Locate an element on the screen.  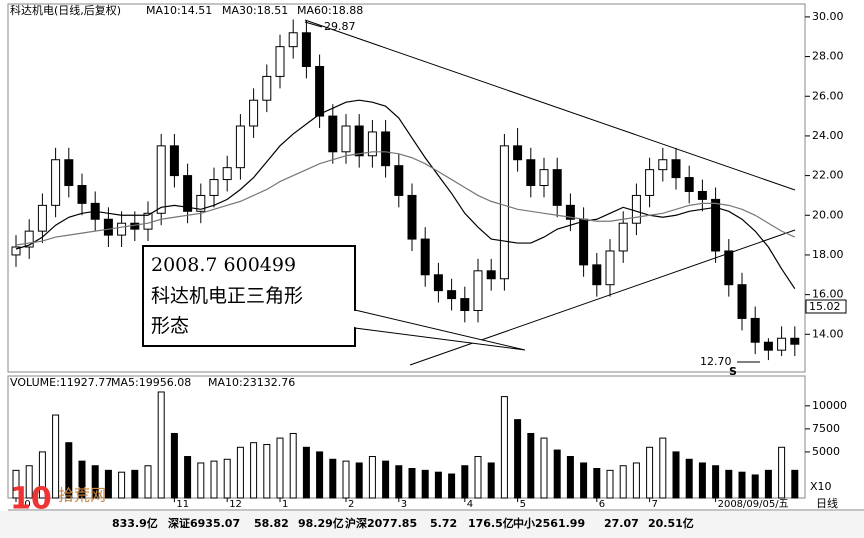
status-bar is located at coordinates (432, 524).